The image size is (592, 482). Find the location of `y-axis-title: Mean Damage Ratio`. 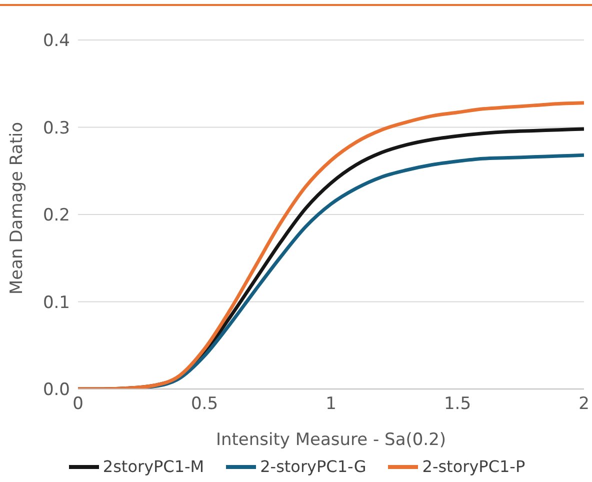

y-axis-title: Mean Damage Ratio is located at coordinates (17, 208).